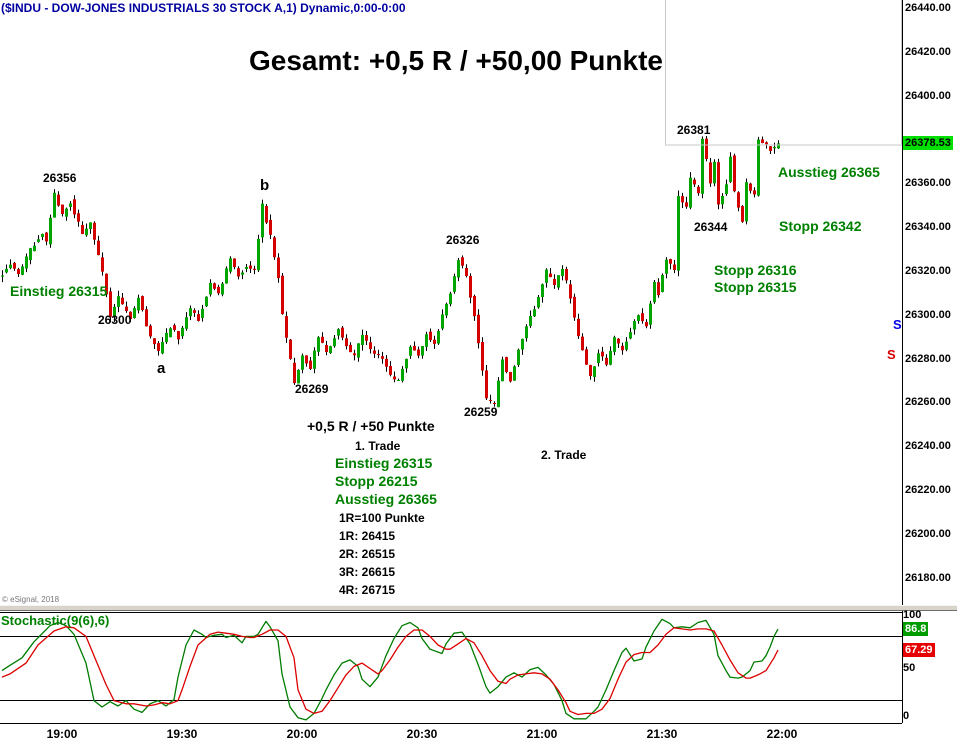 The width and height of the screenshot is (957, 748). Describe the element at coordinates (906, 716) in the screenshot. I see `stoch-axis-0: 0` at that location.